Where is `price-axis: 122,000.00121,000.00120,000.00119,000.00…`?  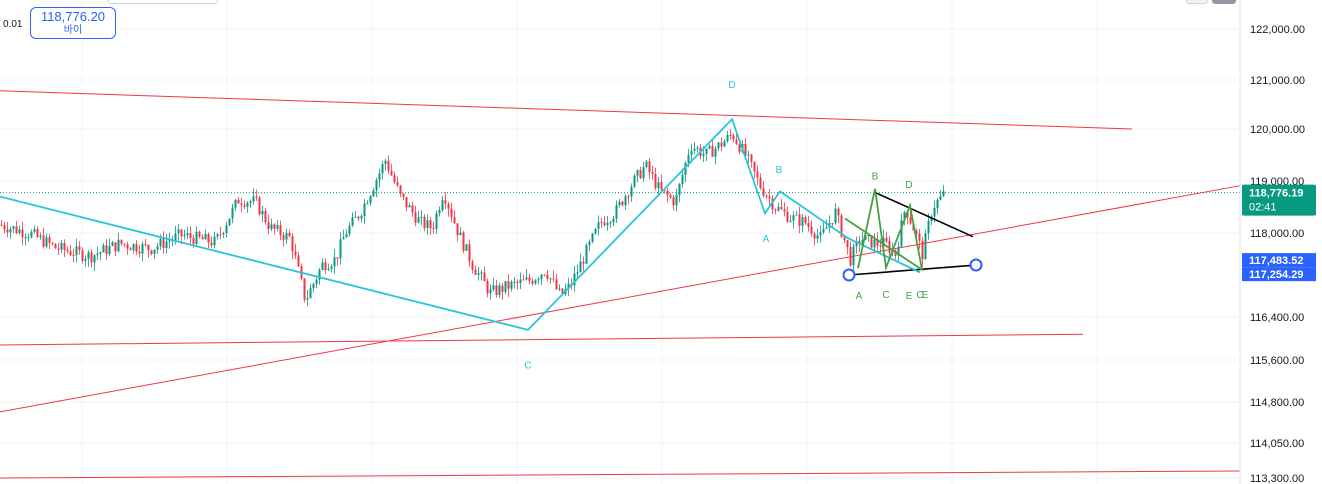
price-axis: 122,000.00121,000.00120,000.00119,000.00… is located at coordinates (1280, 242).